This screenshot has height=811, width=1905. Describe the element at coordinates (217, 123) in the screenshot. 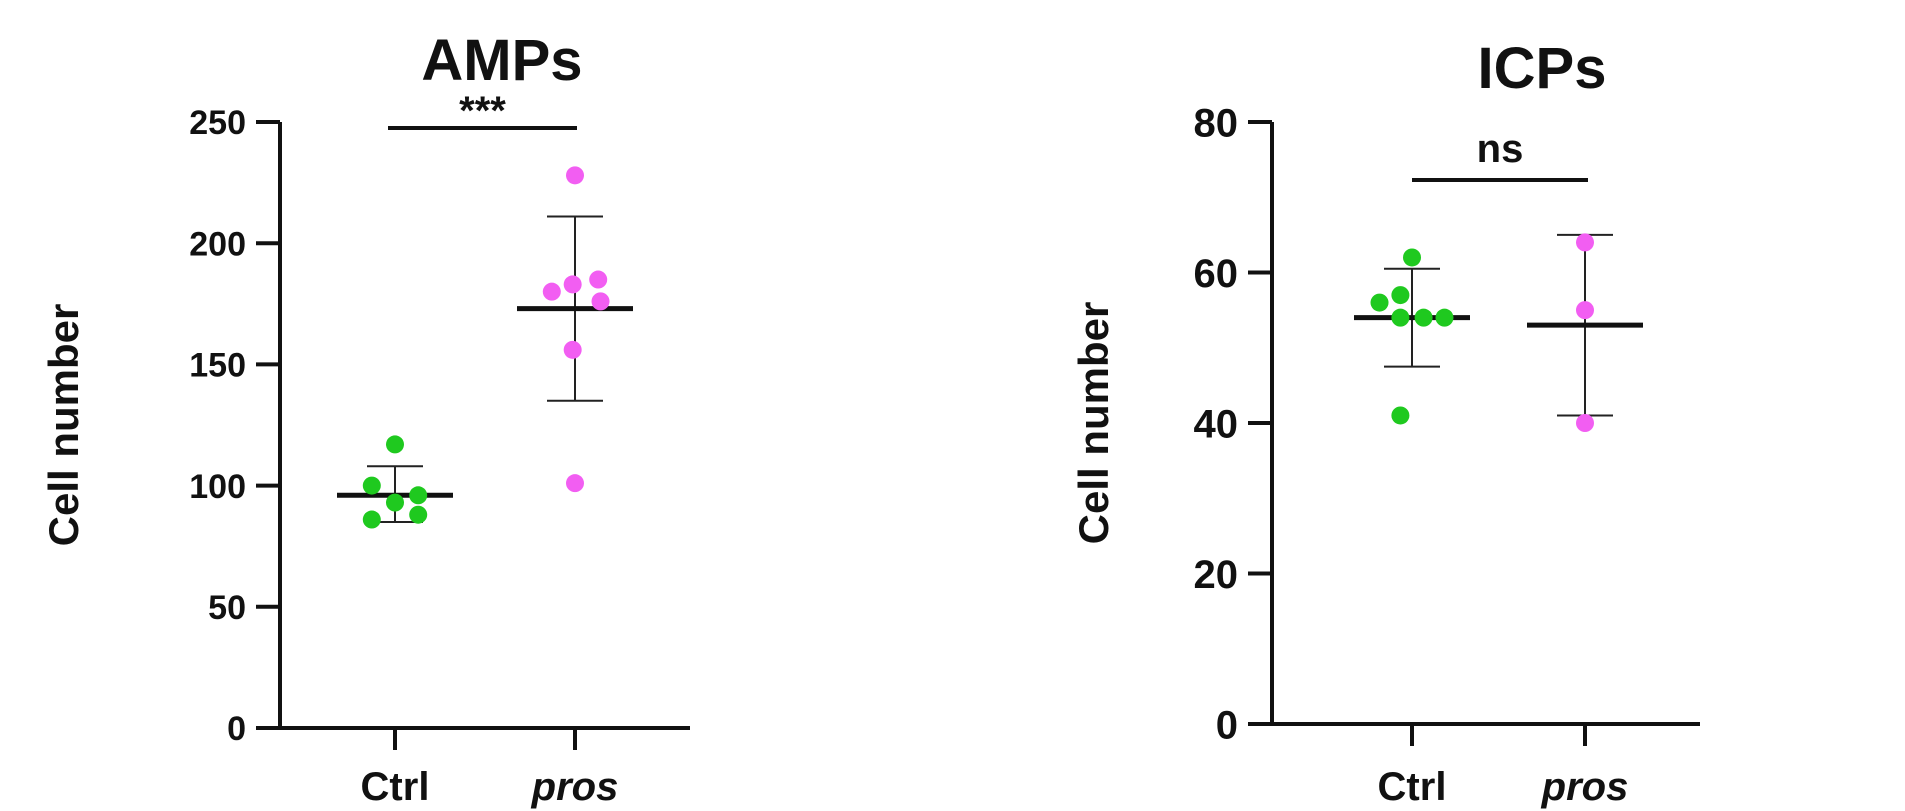

I see `y-tick-label: 250` at that location.